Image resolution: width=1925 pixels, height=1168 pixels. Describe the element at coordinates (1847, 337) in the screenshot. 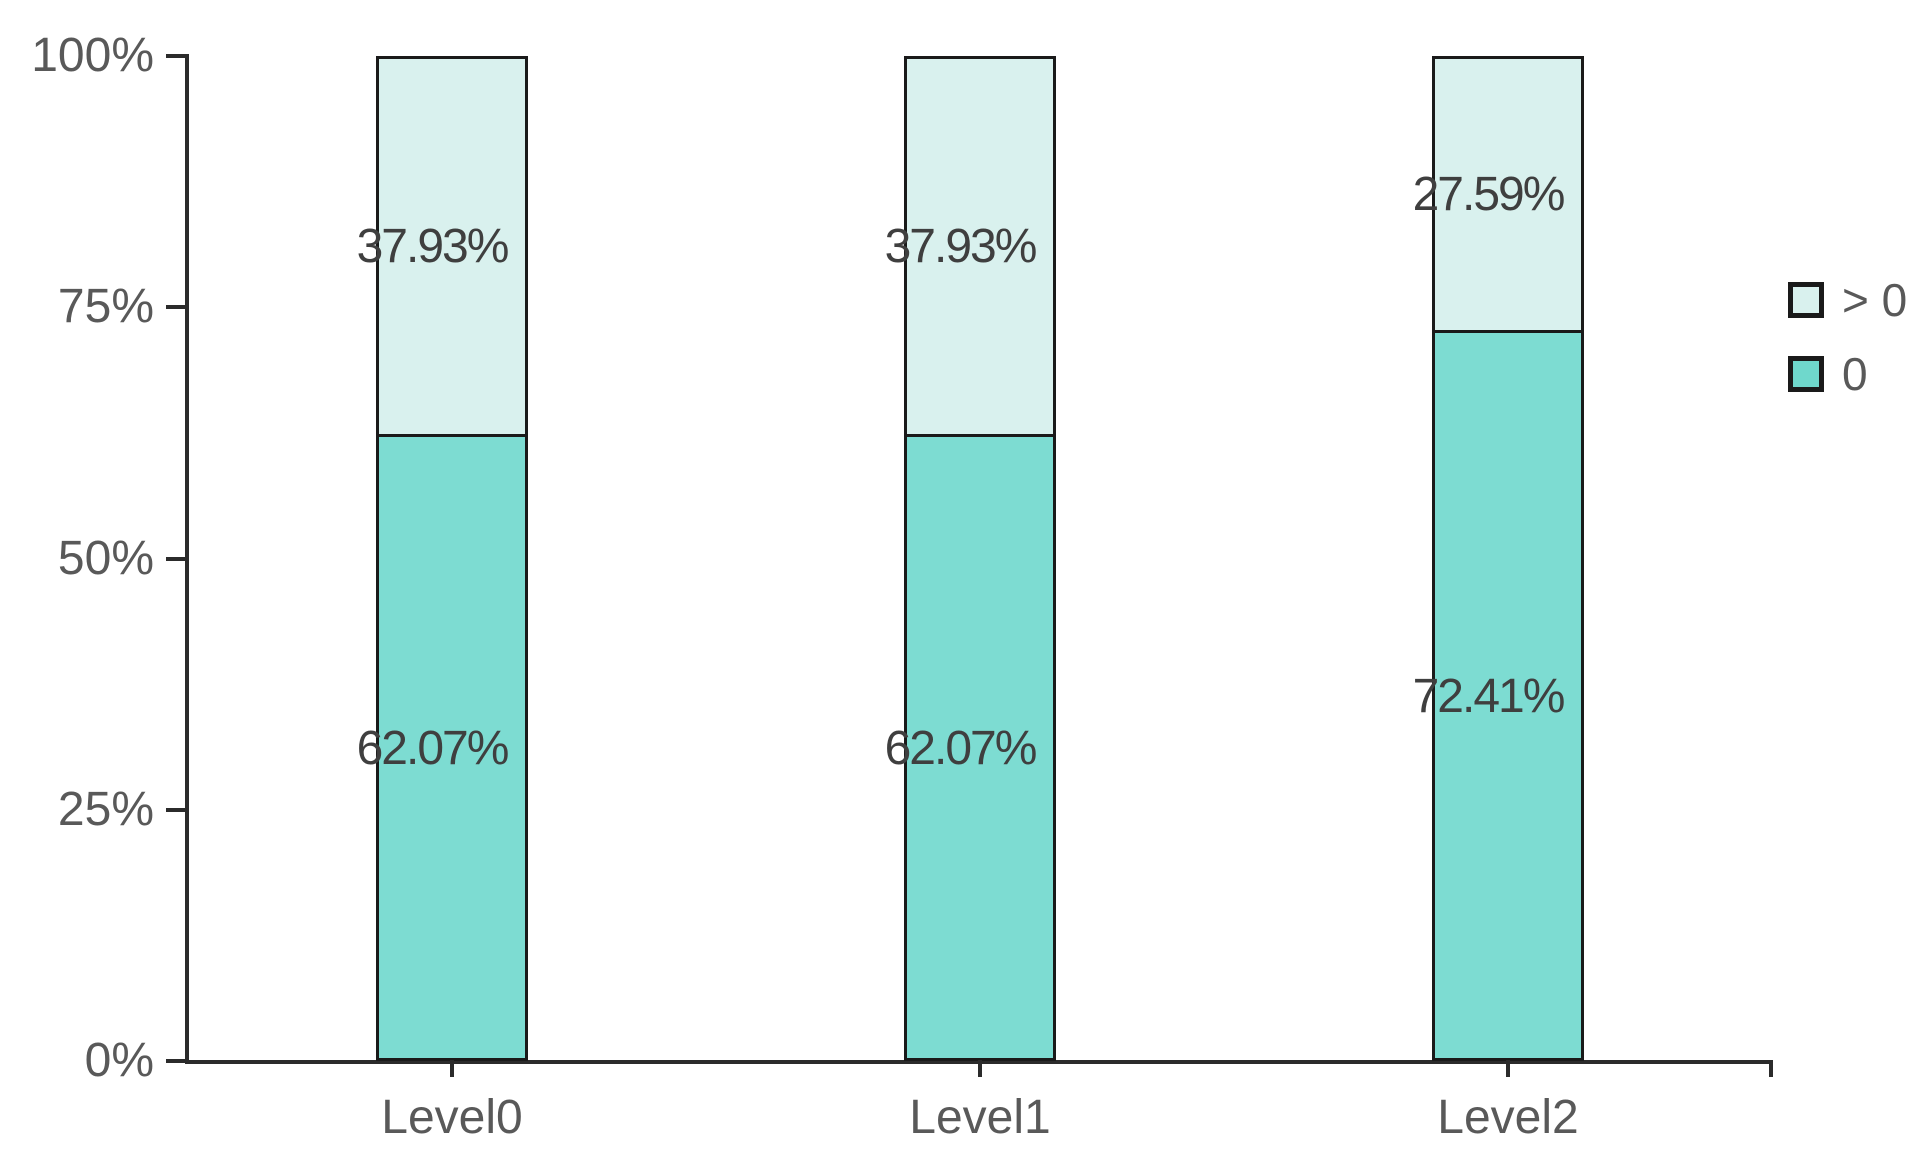

I see `legend: > 0 0` at that location.